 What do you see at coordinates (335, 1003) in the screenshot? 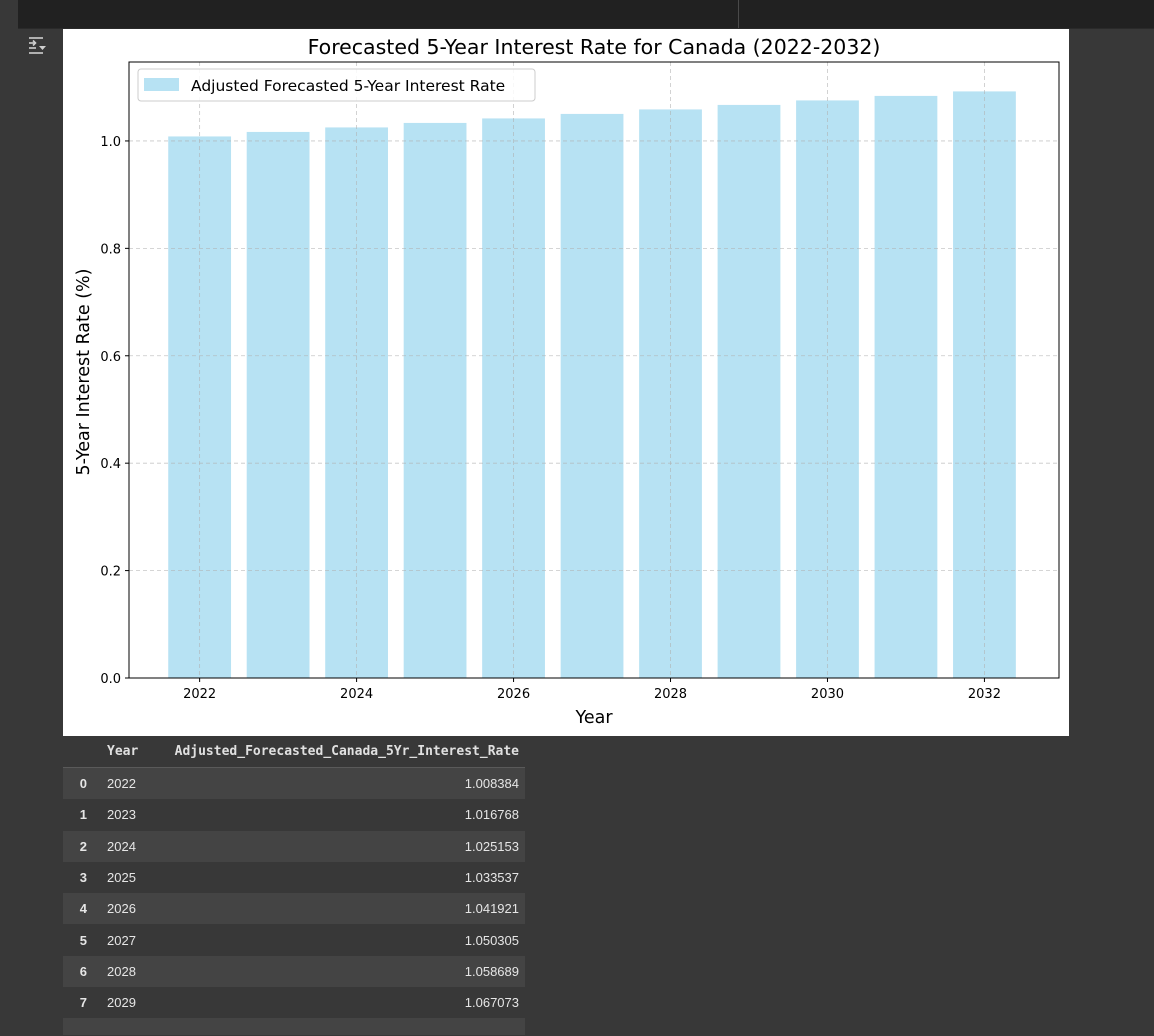
I see `row-rate: 1.067073` at bounding box center [335, 1003].